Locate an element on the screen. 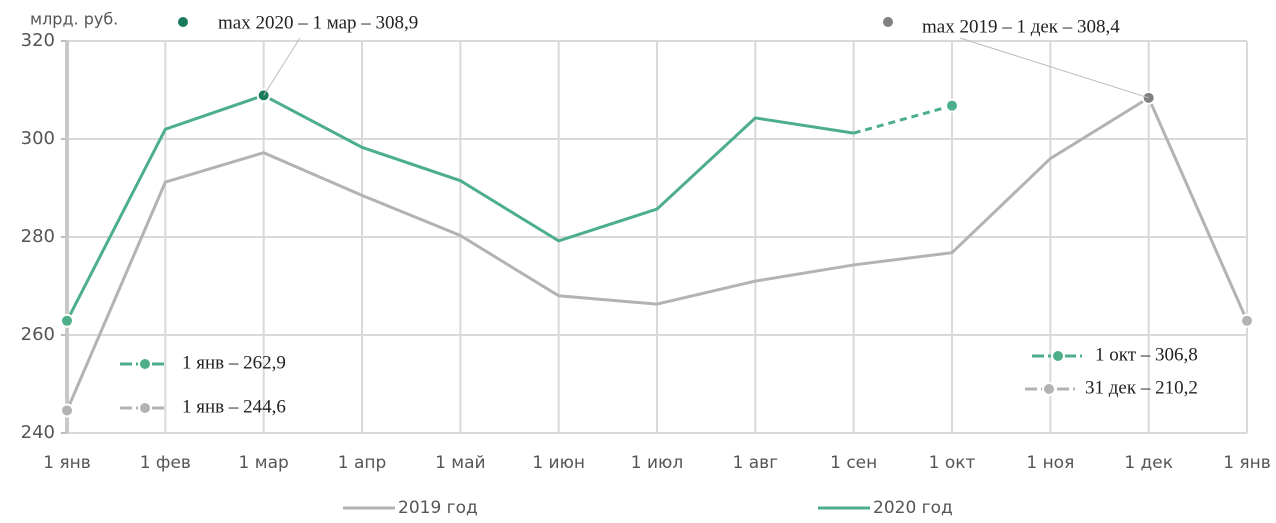 The image size is (1276, 523). max-annotation: max 2019 – 1 дек – 308,4 is located at coordinates (1021, 26).